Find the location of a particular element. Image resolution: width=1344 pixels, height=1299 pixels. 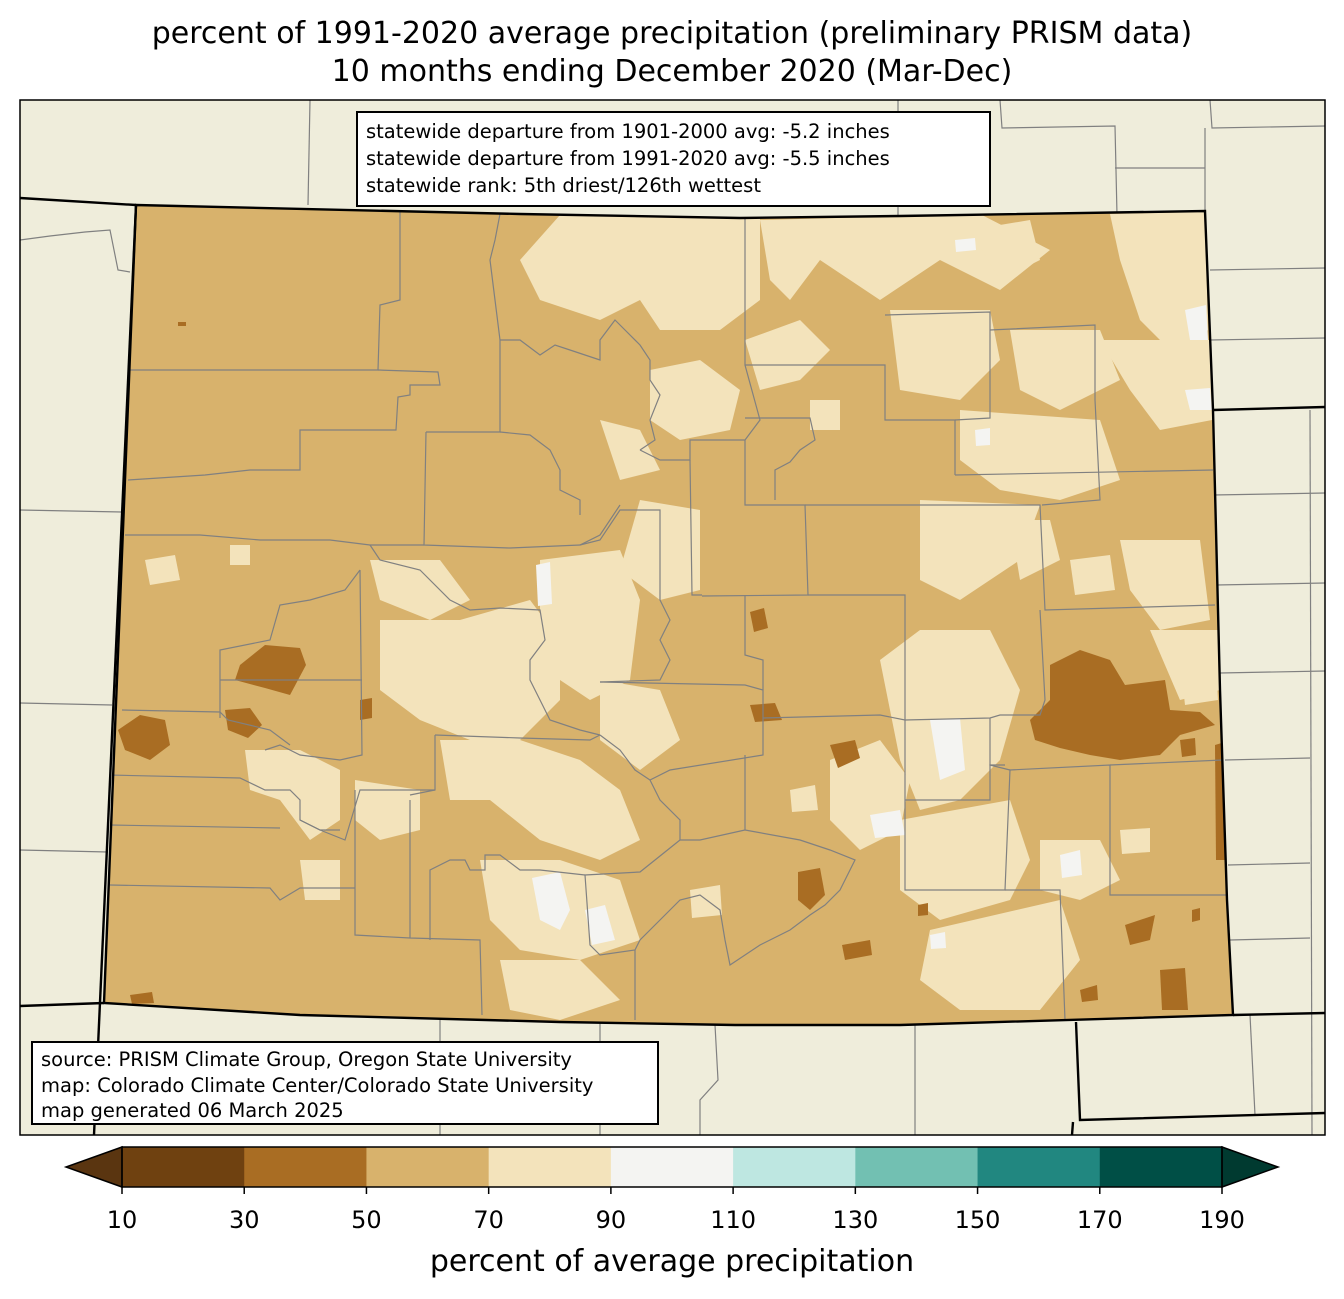

colorbar-tick-label: 30 is located at coordinates (244, 1220).